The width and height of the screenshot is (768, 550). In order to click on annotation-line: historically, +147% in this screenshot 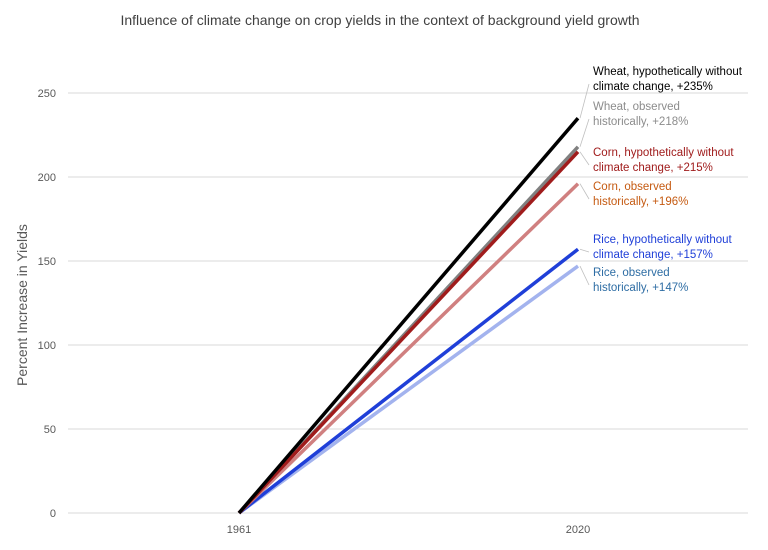, I will do `click(640, 288)`.